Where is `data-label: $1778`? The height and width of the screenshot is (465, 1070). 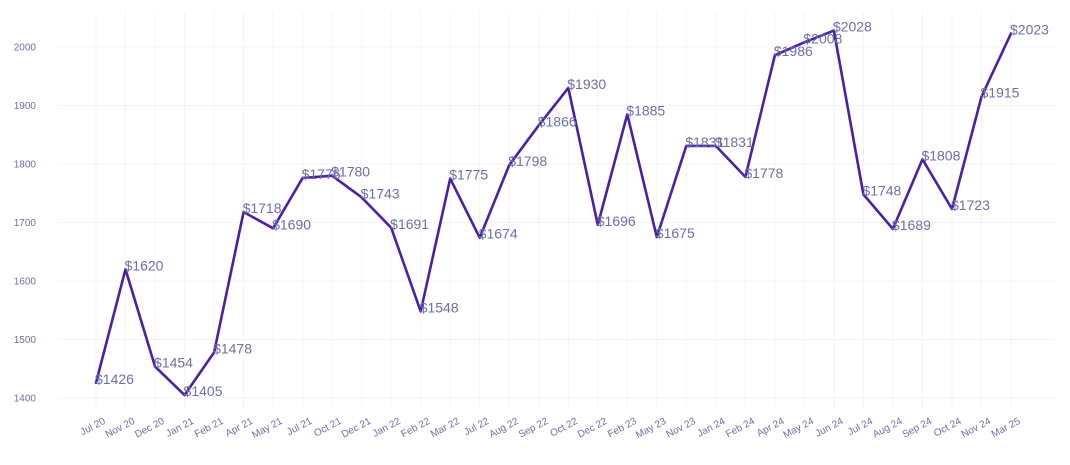
data-label: $1778 is located at coordinates (763, 173).